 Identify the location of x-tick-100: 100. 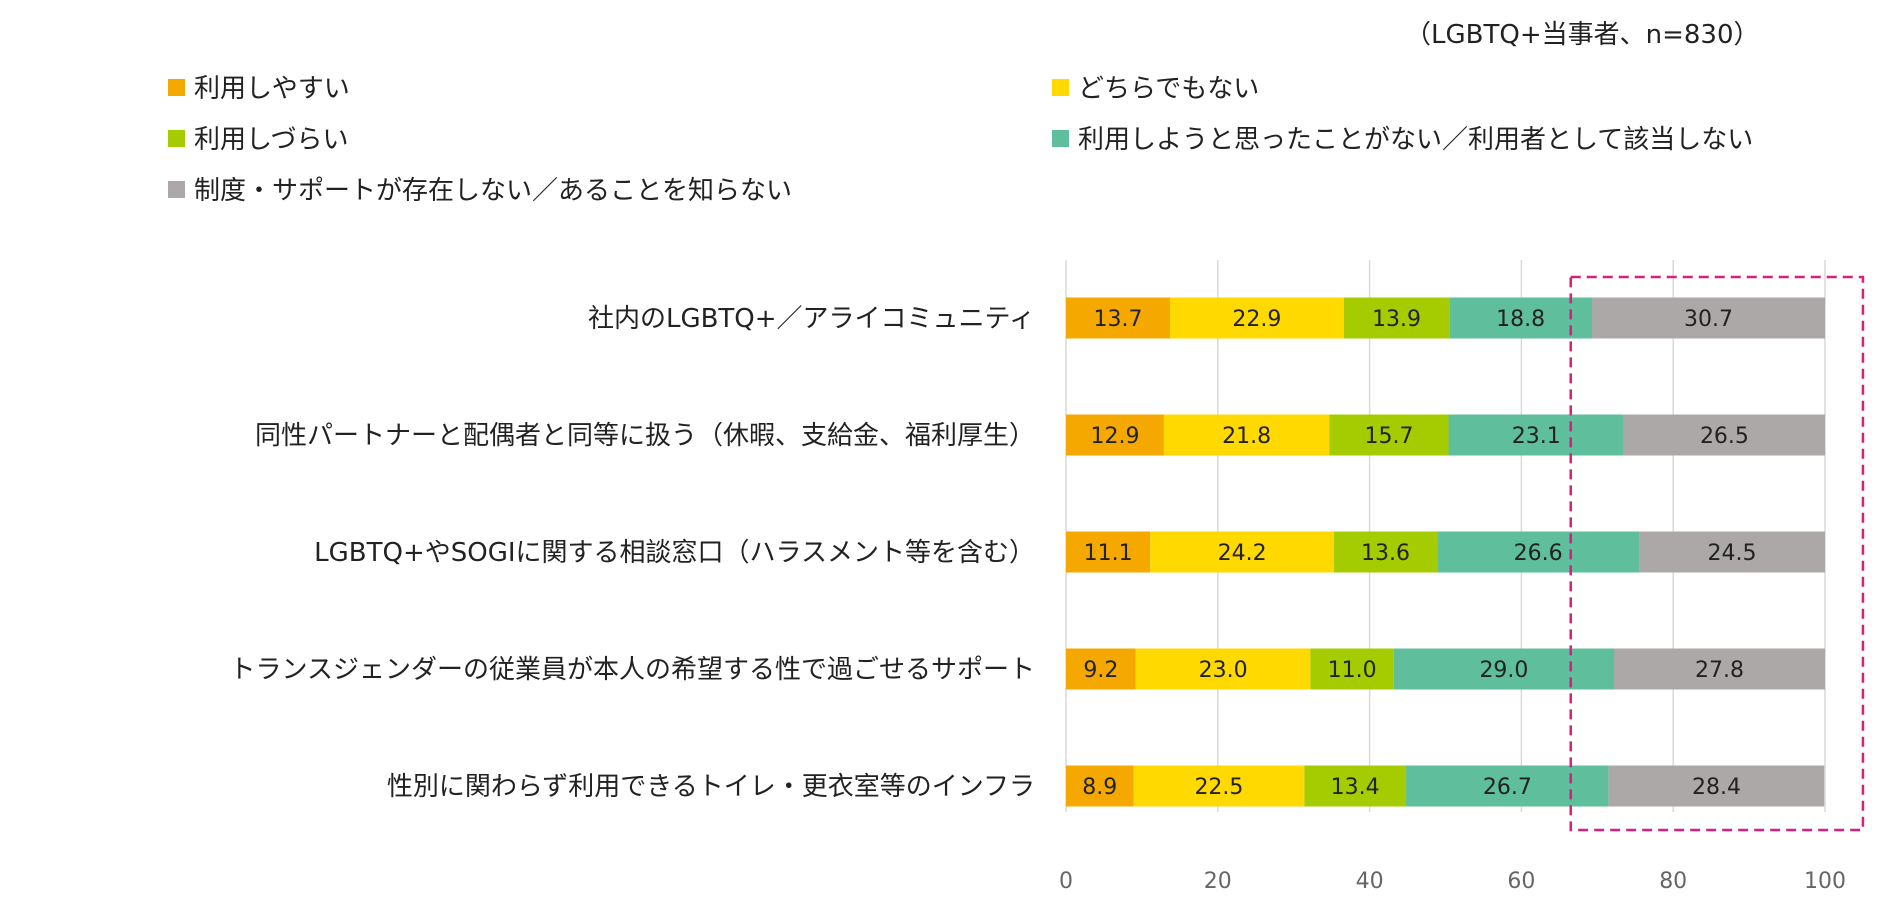
(1825, 881).